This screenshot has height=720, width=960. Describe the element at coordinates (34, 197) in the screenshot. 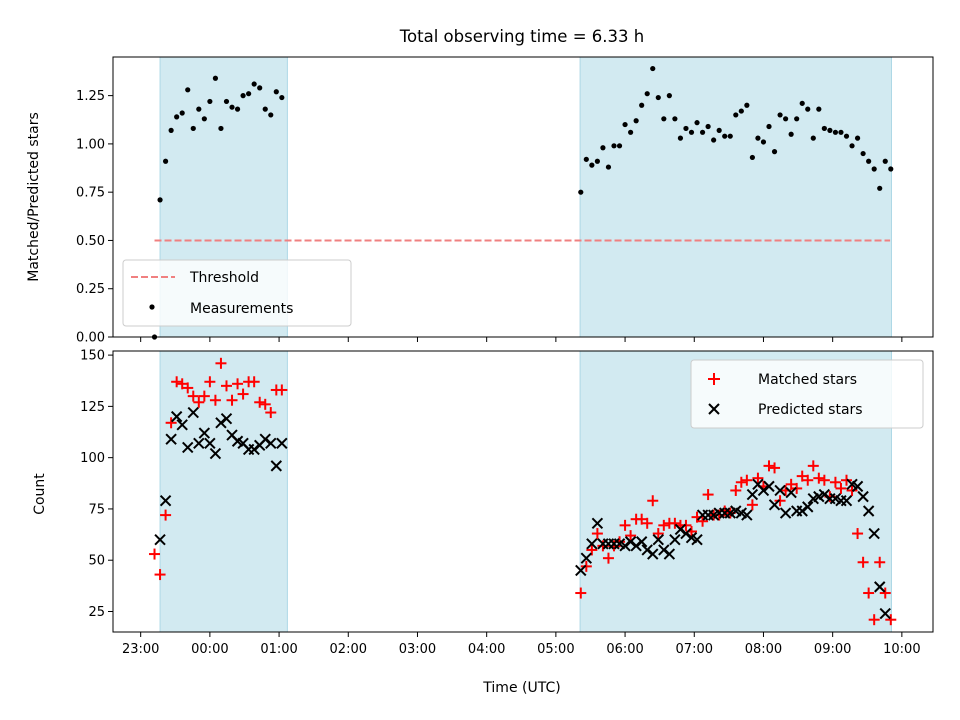

I see `ratio-ylabel: Matched/Predicted stars` at that location.